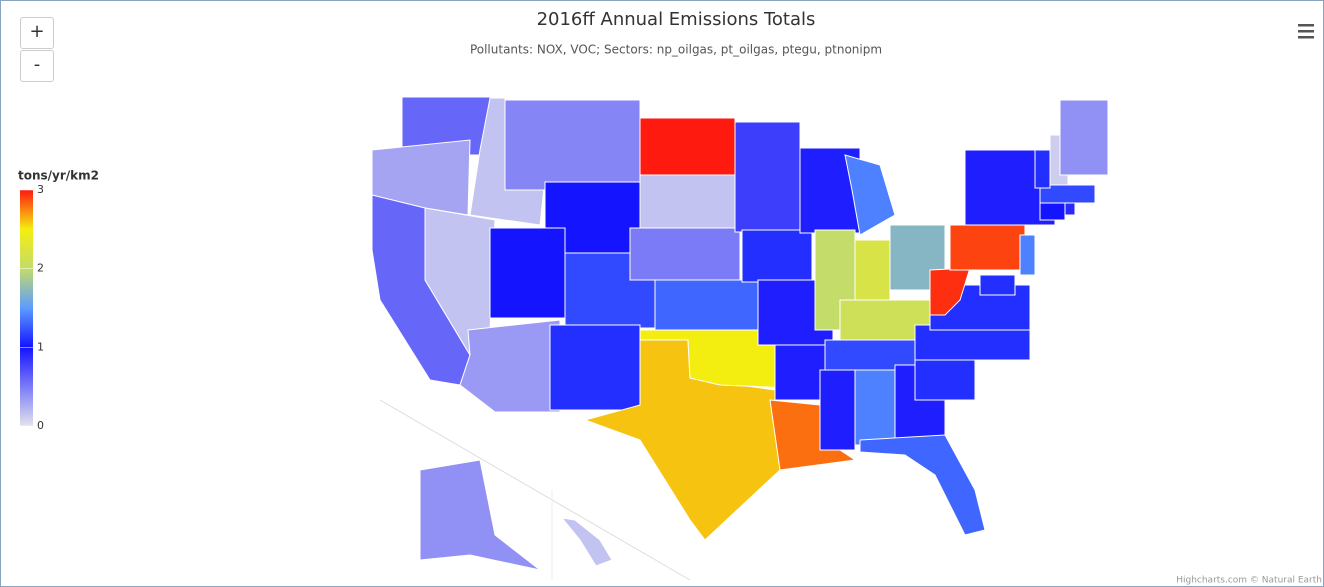  What do you see at coordinates (676, 19) in the screenshot?
I see `map-title: 2016ff Annual Emissions Totals` at bounding box center [676, 19].